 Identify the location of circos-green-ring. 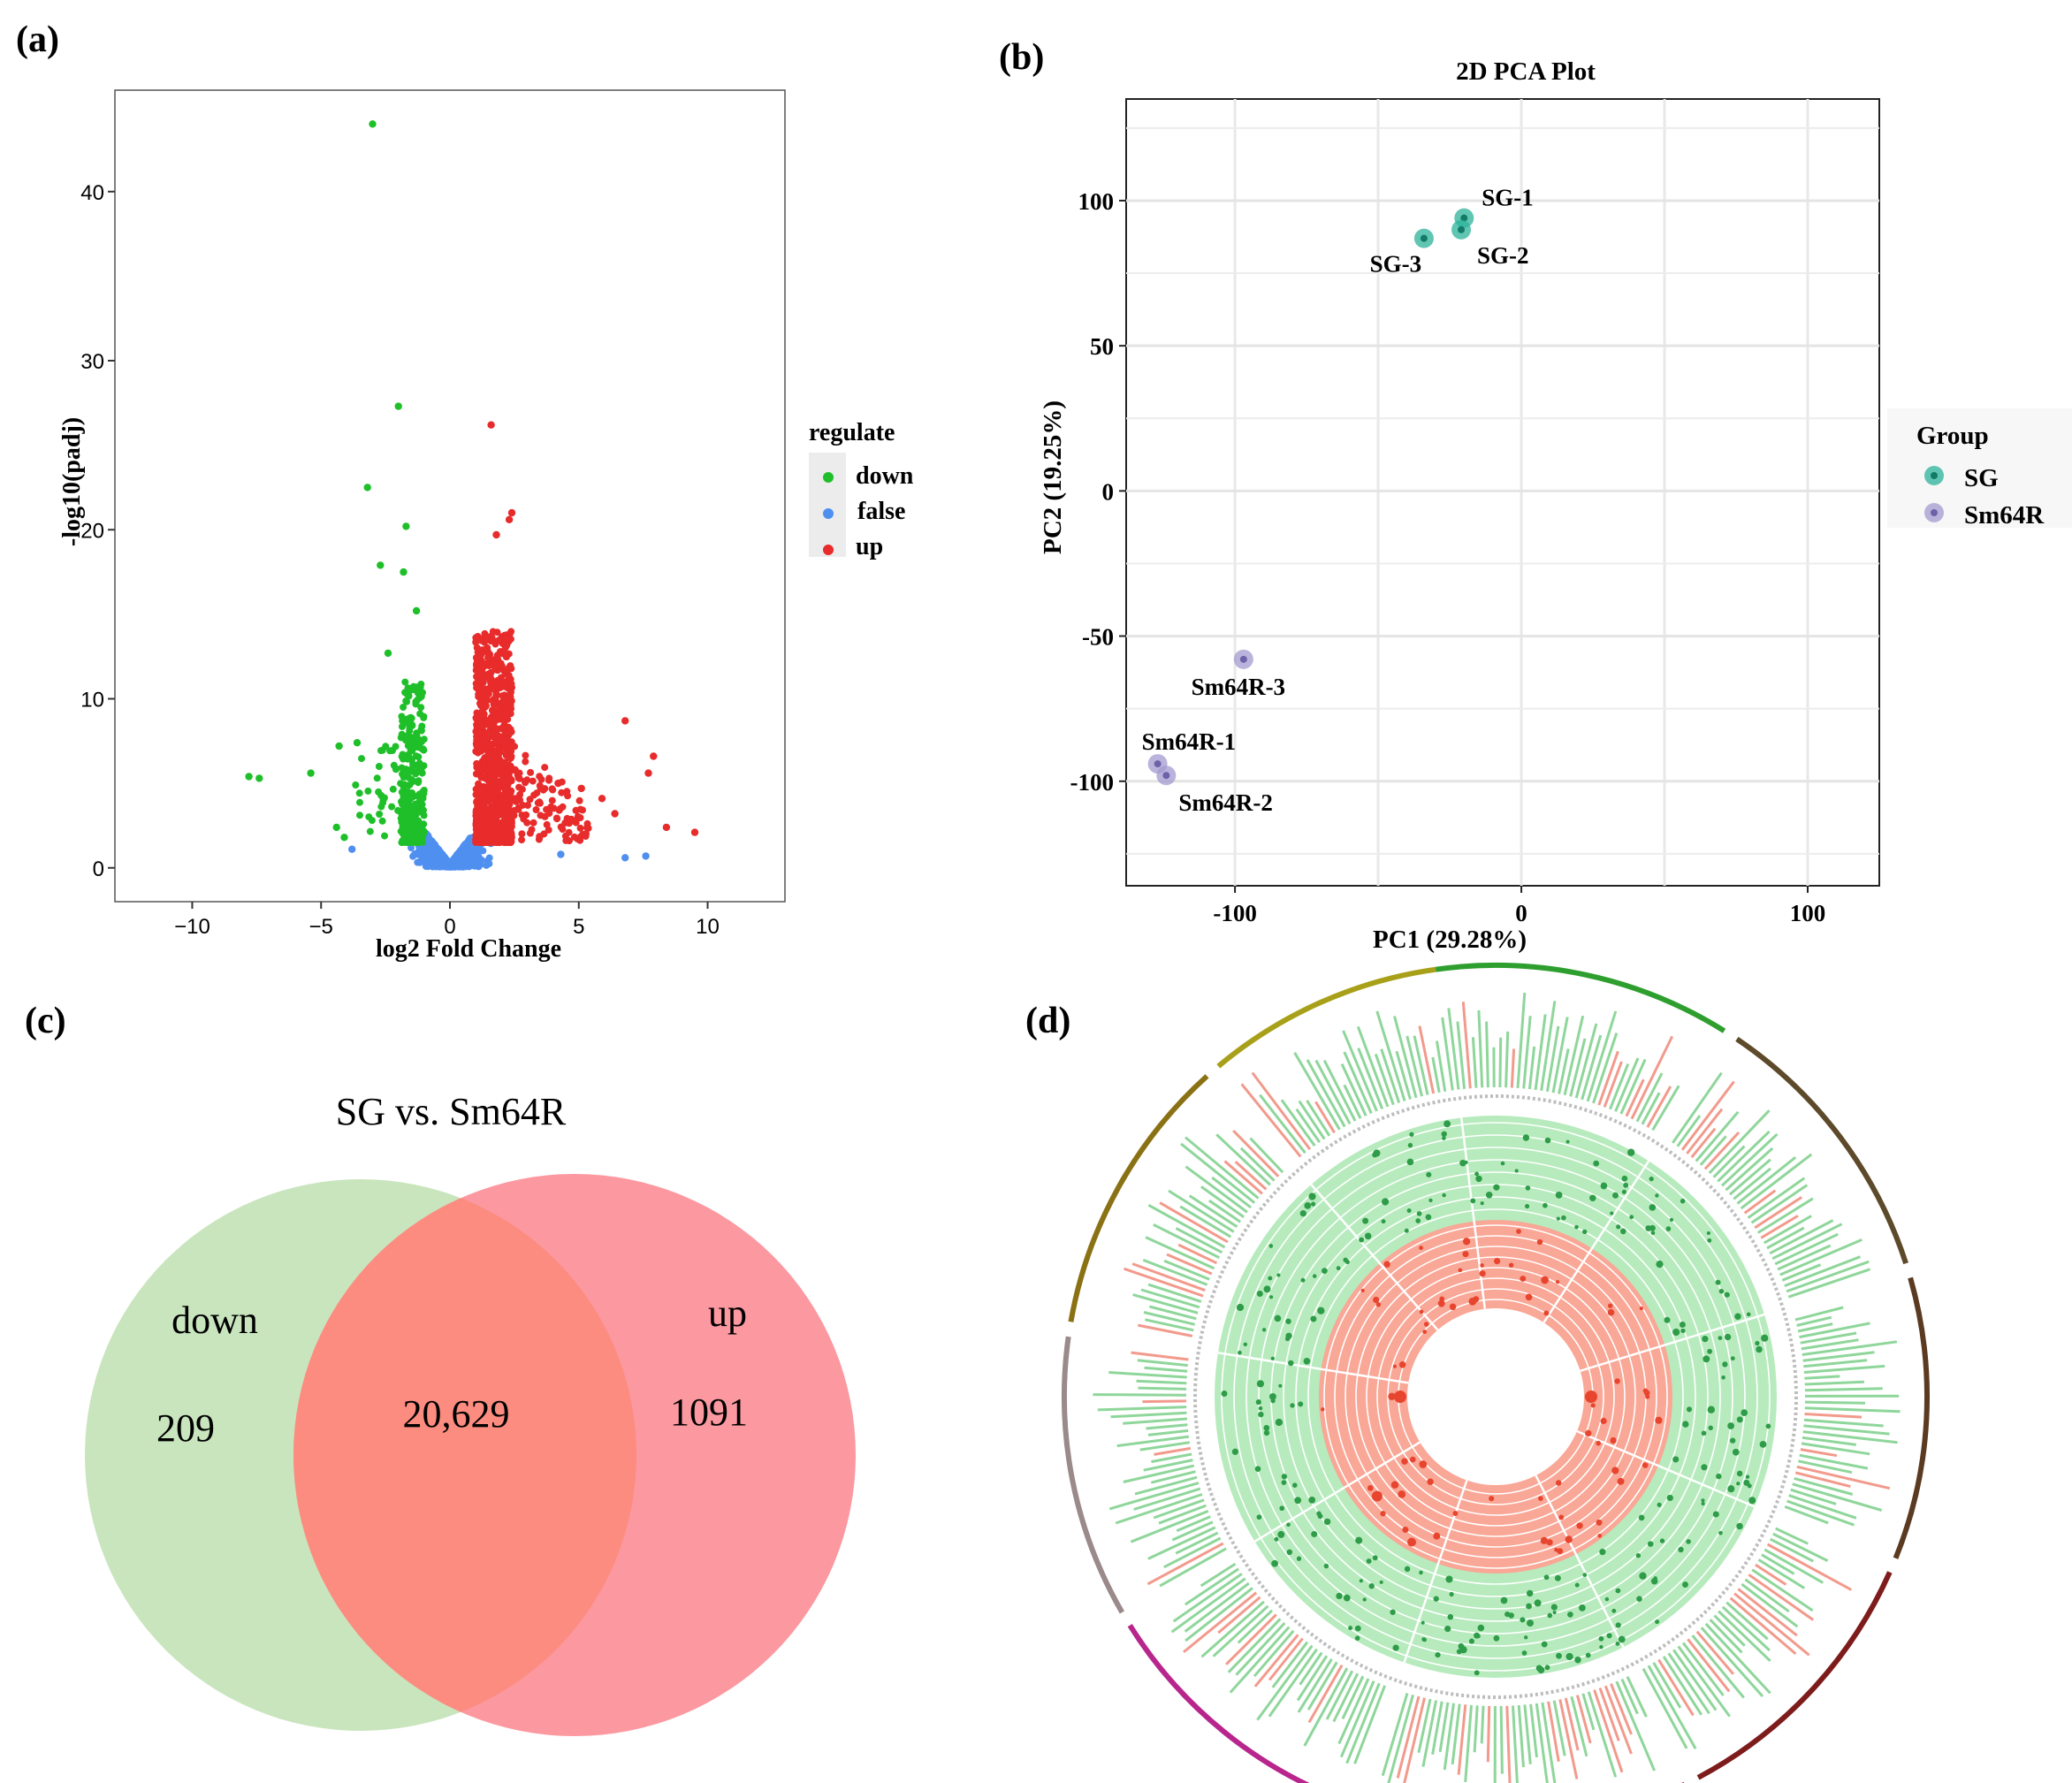
(1495, 1396).